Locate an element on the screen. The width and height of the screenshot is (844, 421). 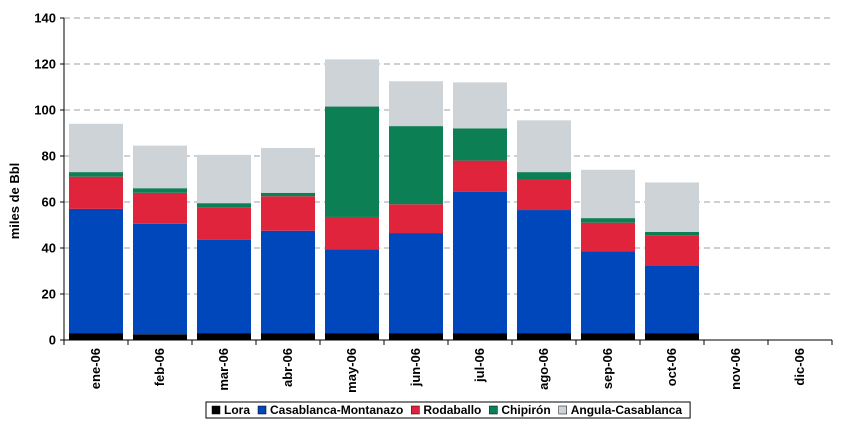
y-tick-label: 80 is located at coordinates (49, 156).